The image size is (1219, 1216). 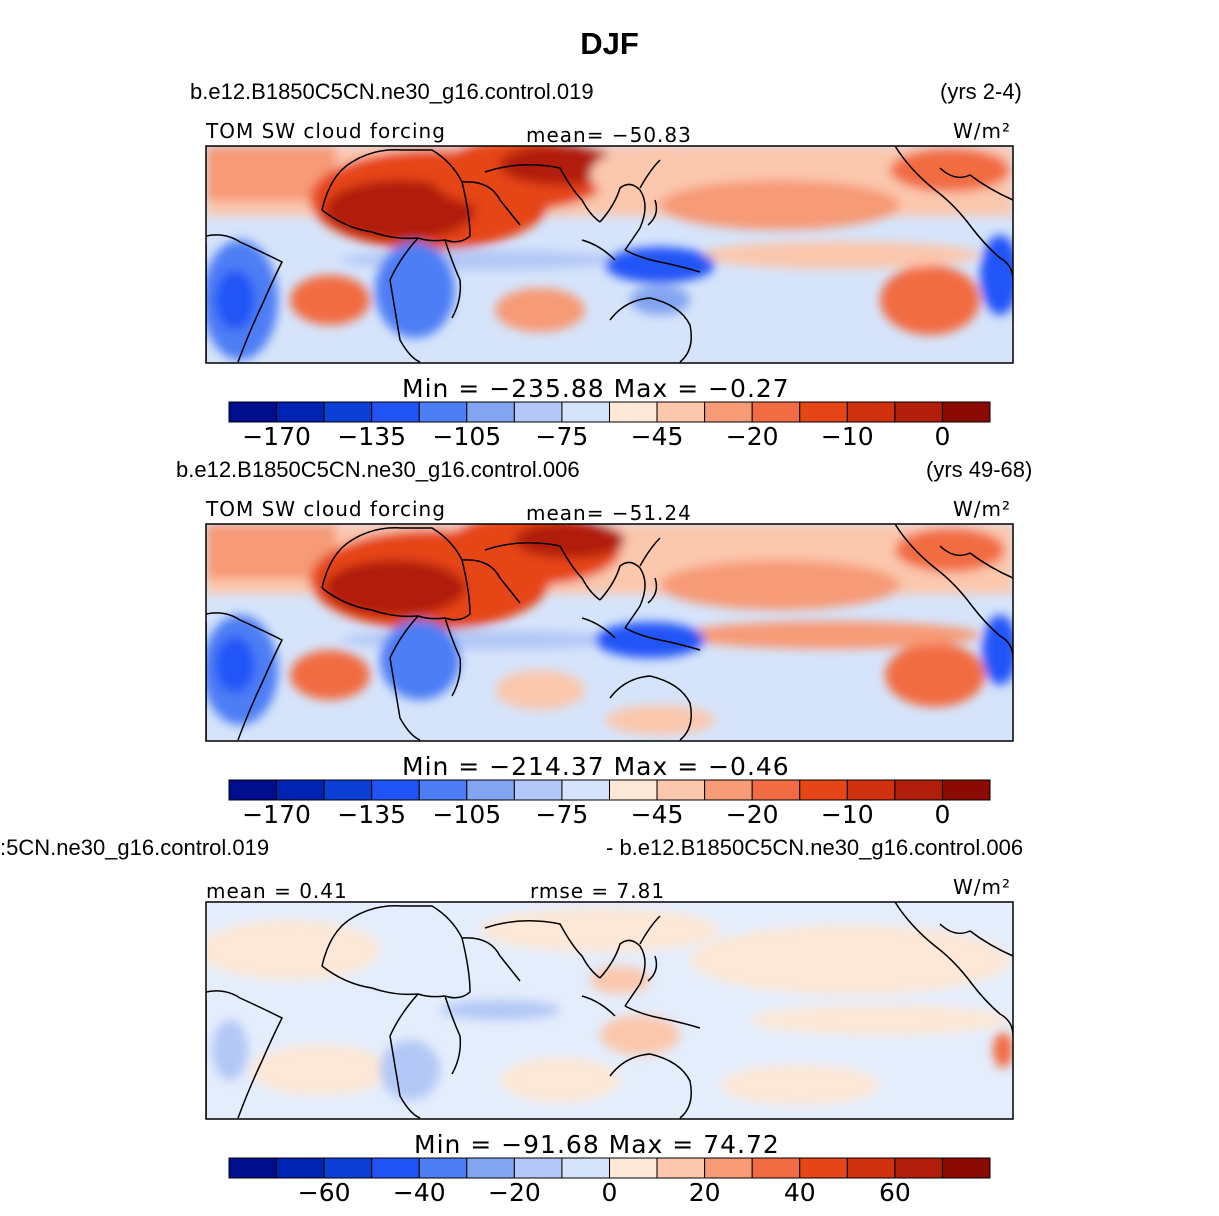 What do you see at coordinates (982, 509) in the screenshot?
I see `panel2-units: W/m²` at bounding box center [982, 509].